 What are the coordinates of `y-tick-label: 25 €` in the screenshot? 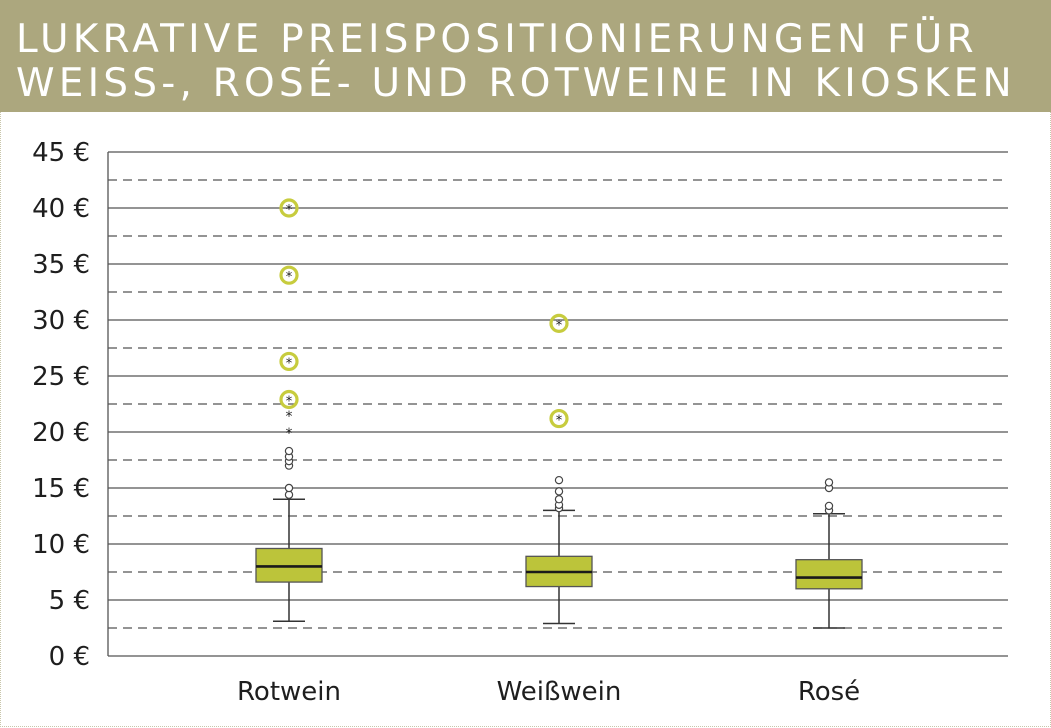 It's located at (61, 377).